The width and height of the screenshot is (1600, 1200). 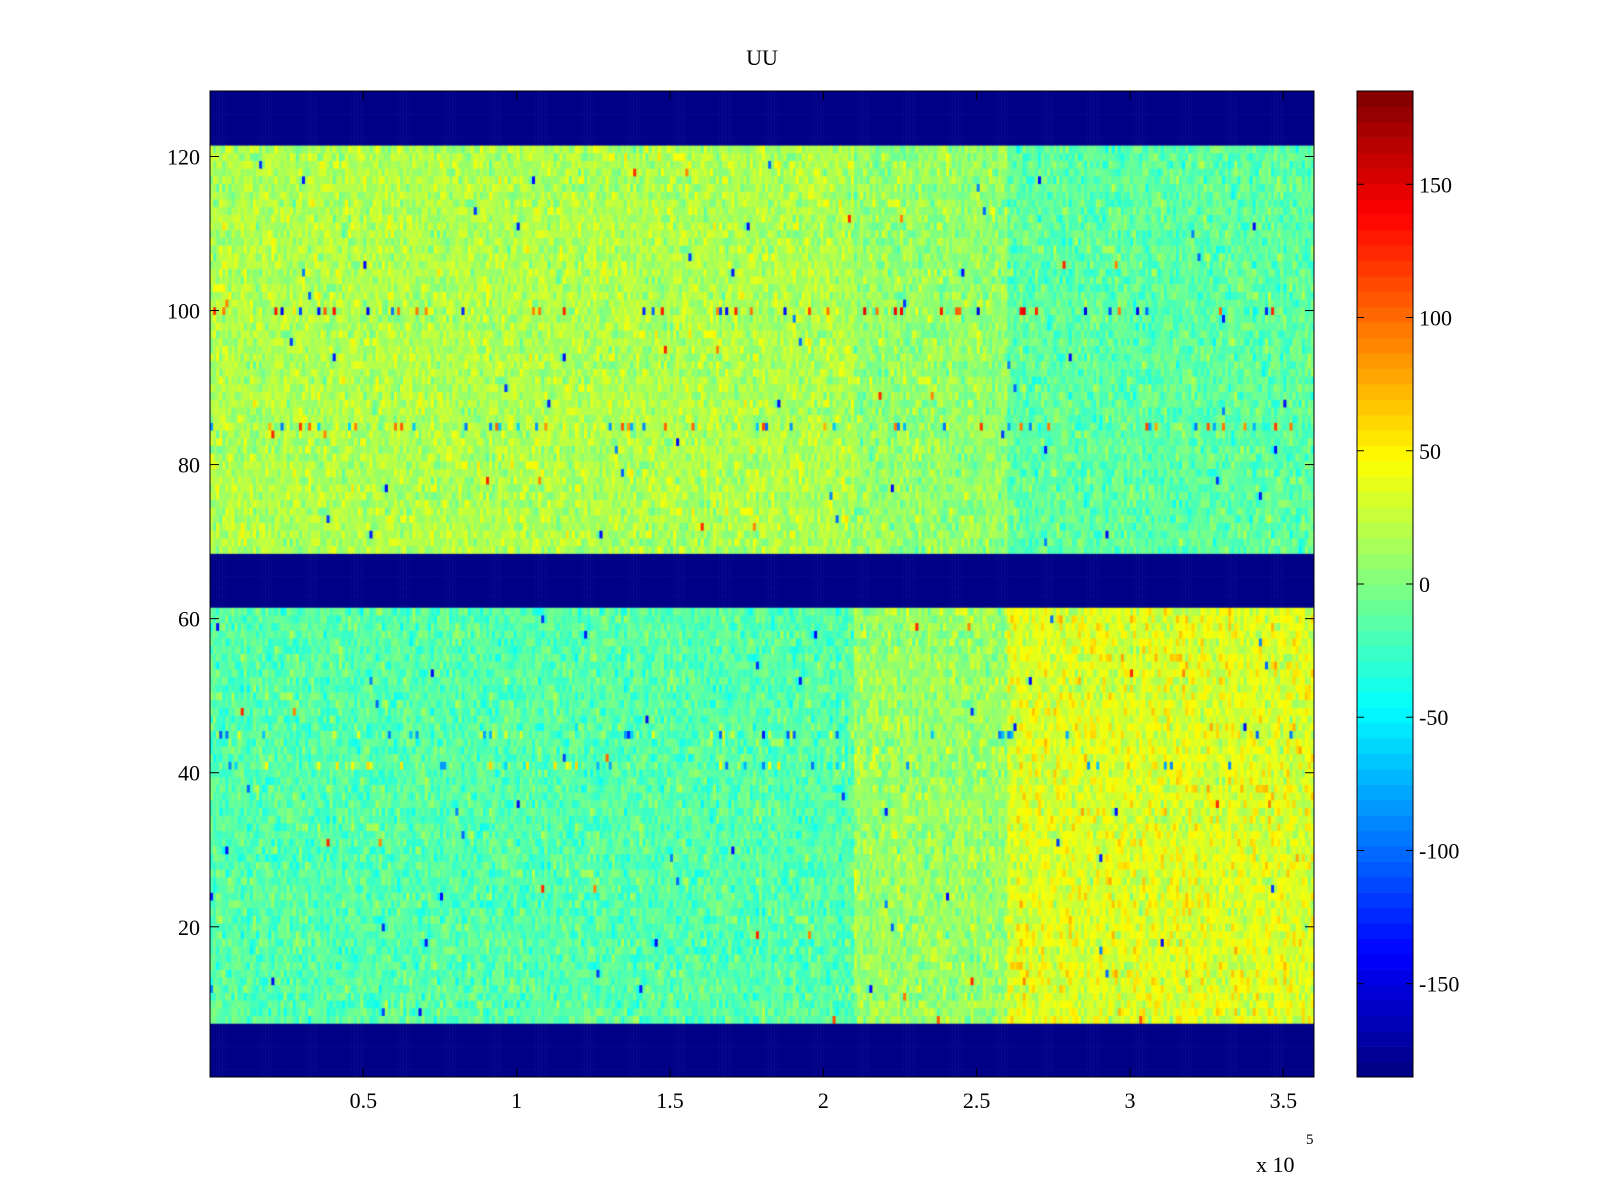 I want to click on x-tick-label: 2.5, so click(x=977, y=1100).